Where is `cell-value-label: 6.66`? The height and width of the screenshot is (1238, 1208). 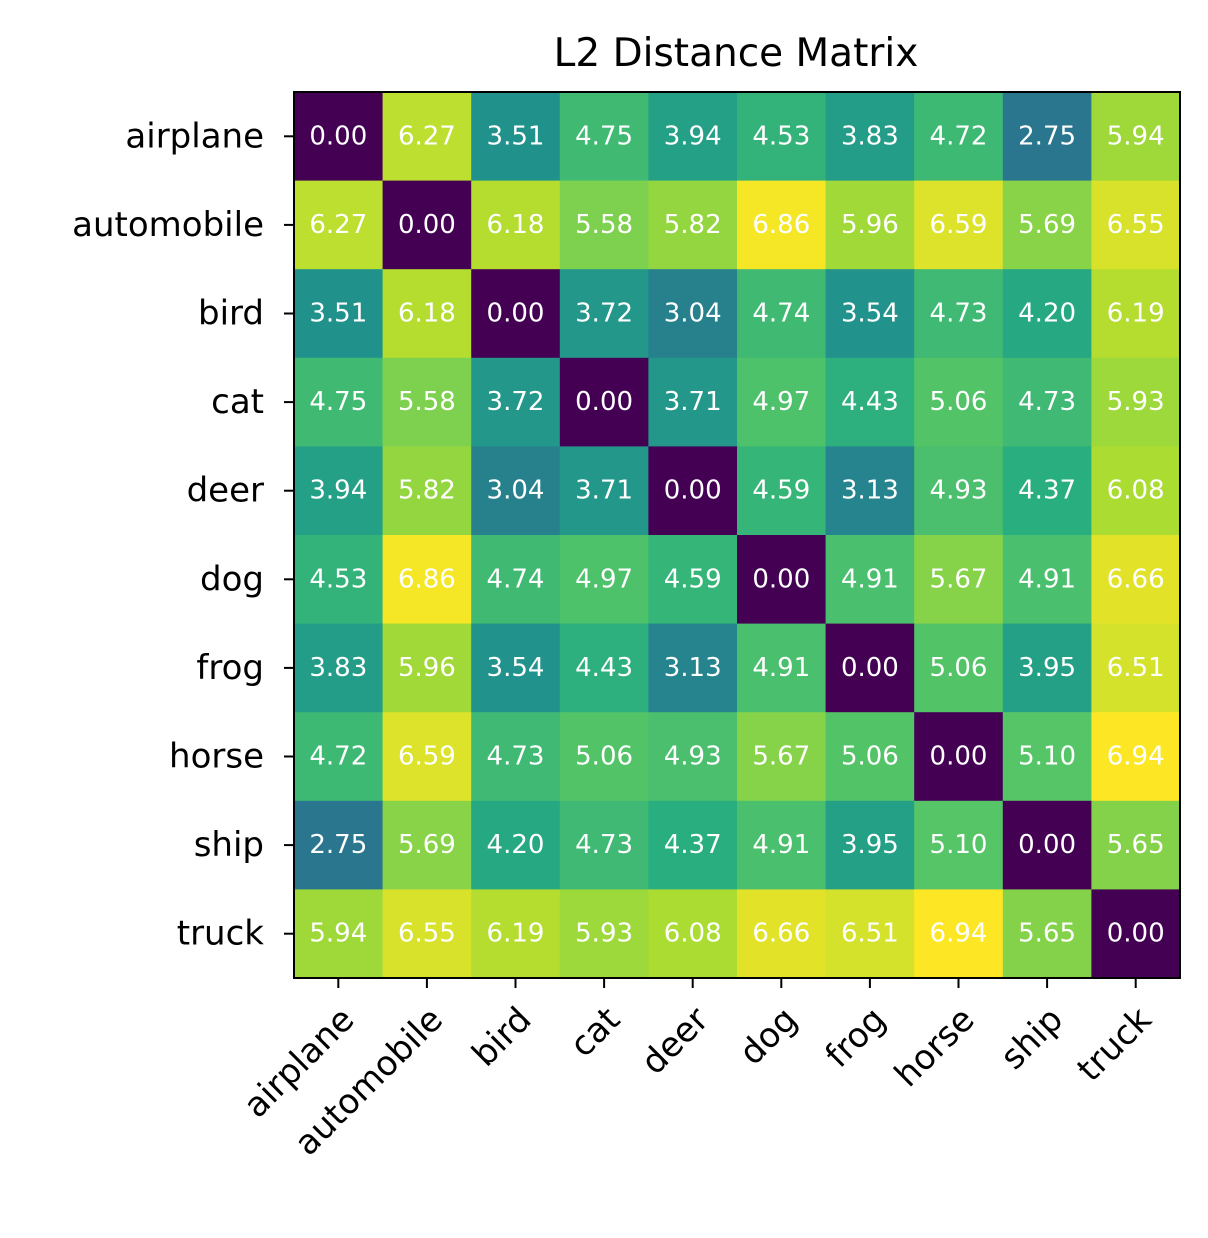 cell-value-label: 6.66 is located at coordinates (781, 934).